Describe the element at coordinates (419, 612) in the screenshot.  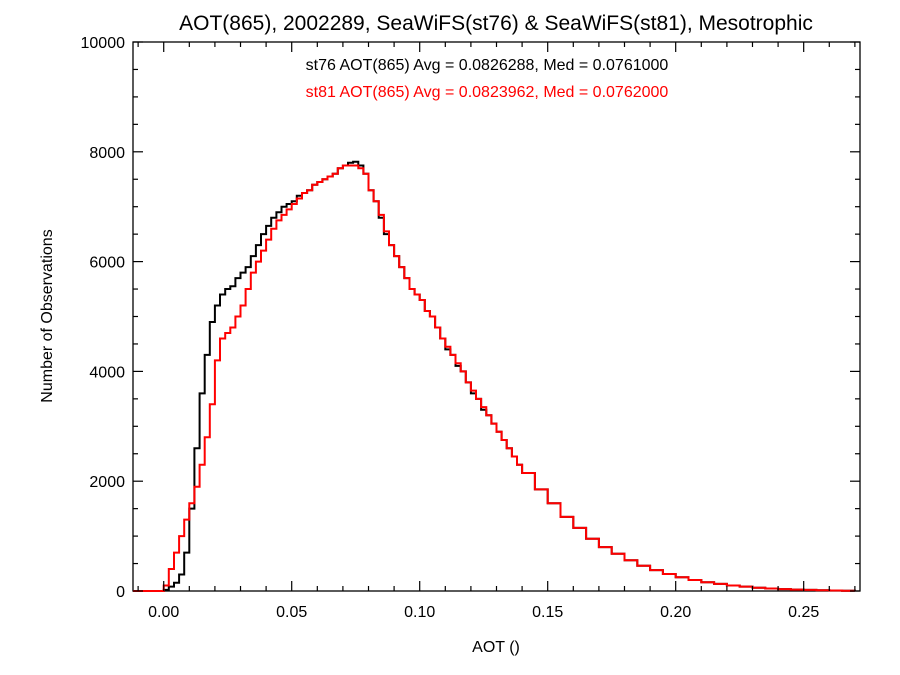
I see `x-tick-label: 0.10` at that location.